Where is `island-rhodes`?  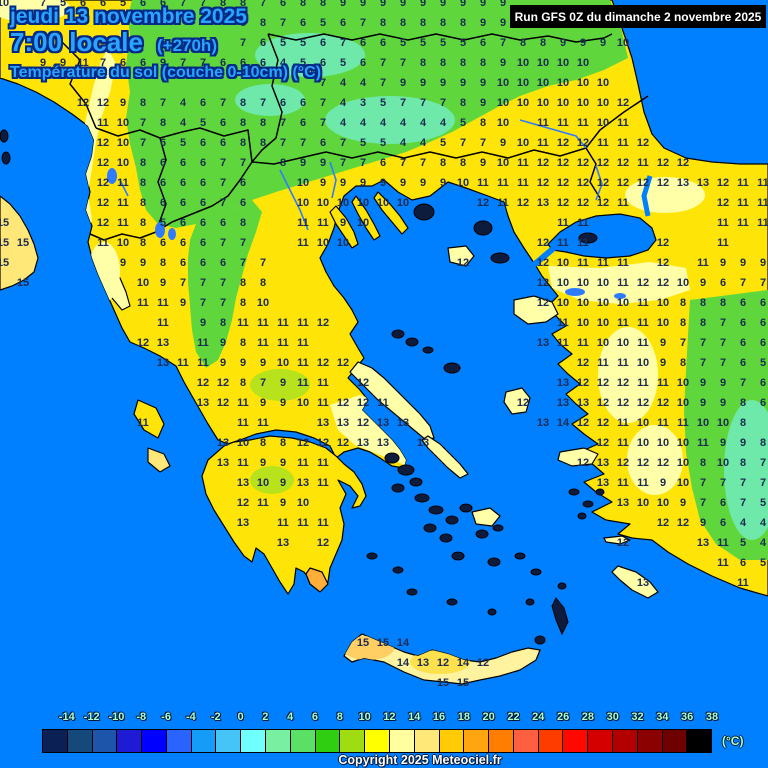
island-rhodes is located at coordinates (635, 582).